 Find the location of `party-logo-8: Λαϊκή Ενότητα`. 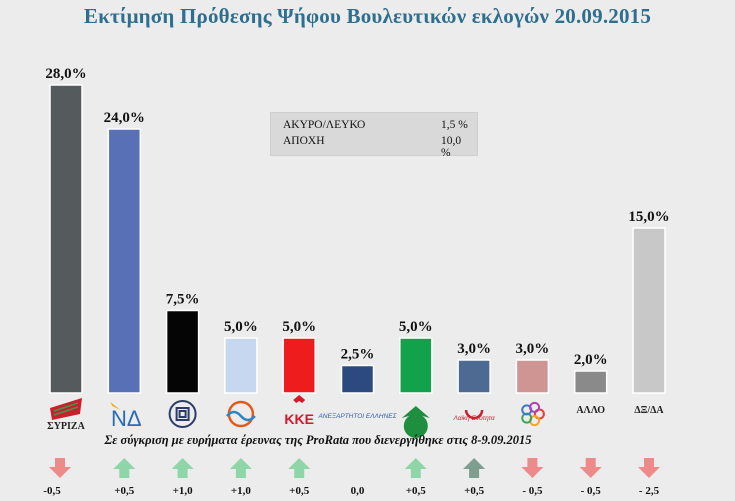

party-logo-8: Λαϊκή Ενότητα is located at coordinates (473, 415).